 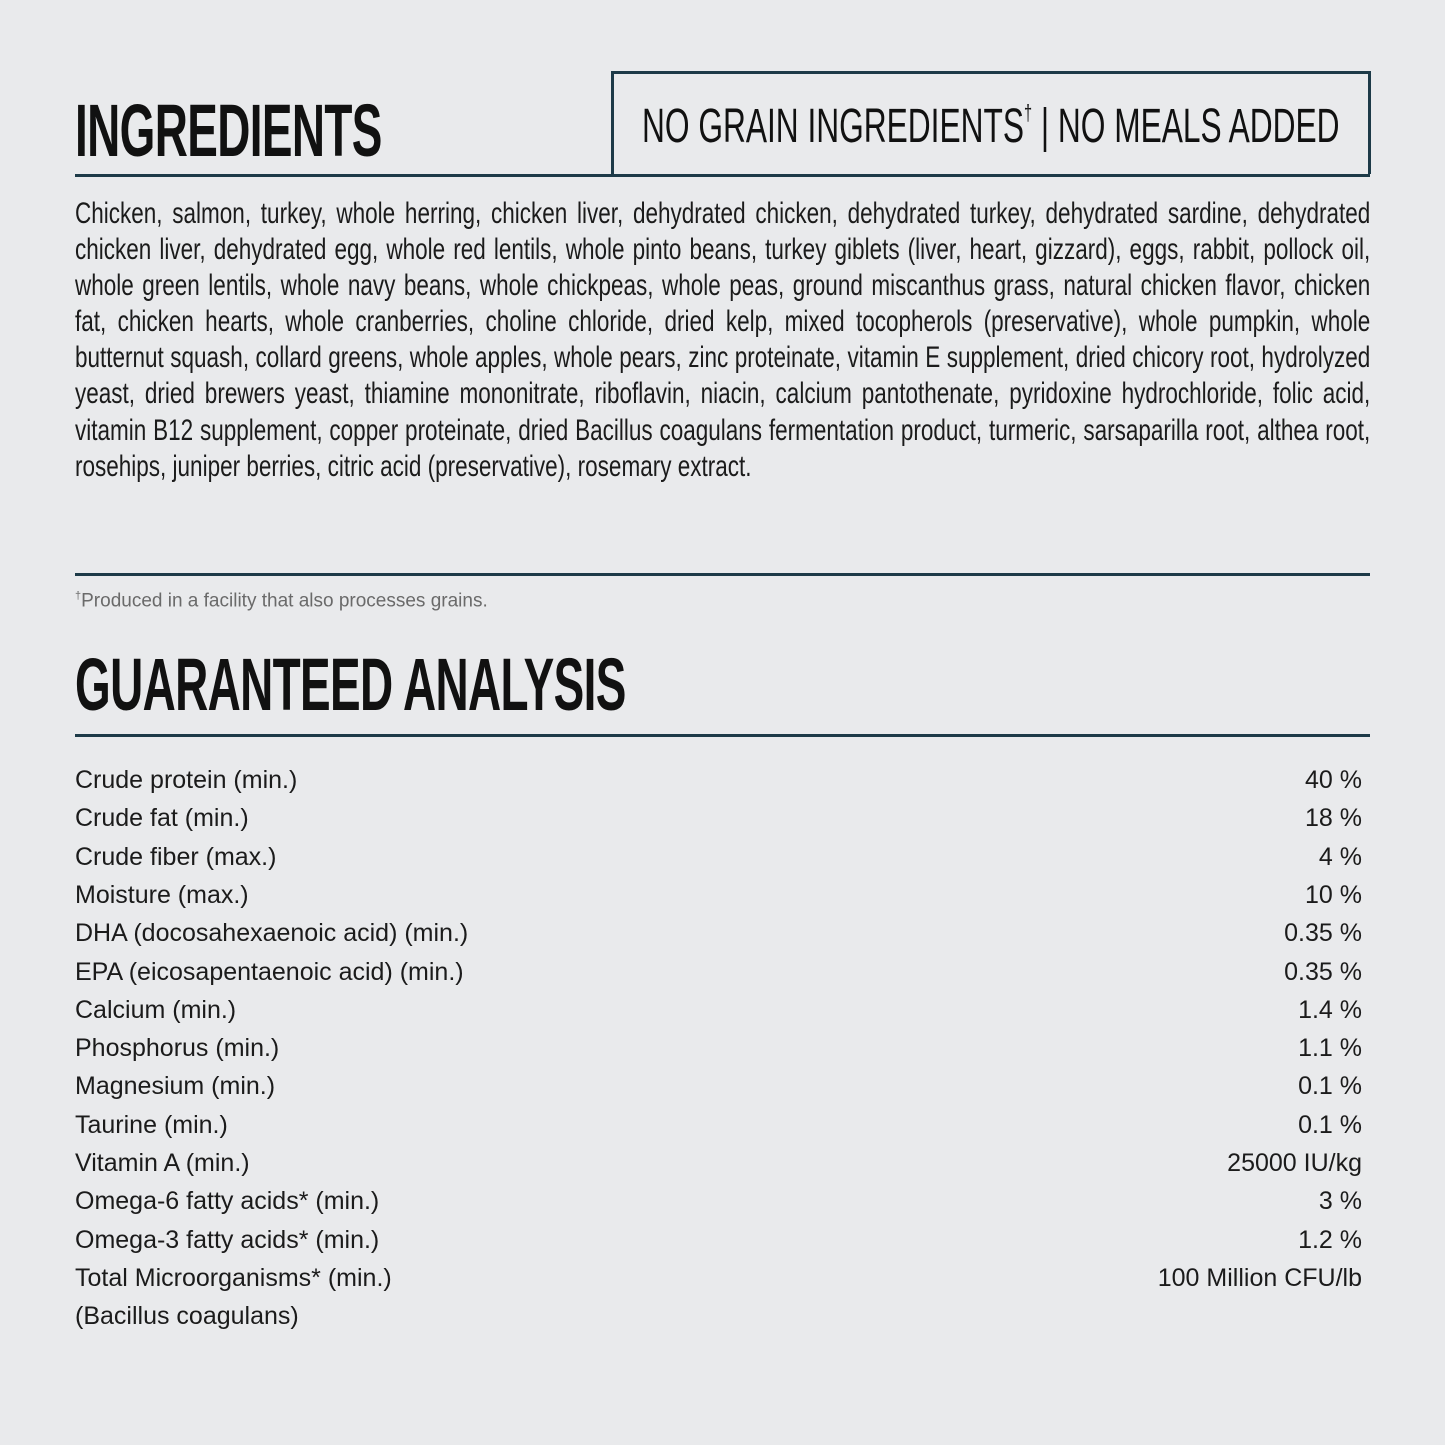 What do you see at coordinates (833, 126) in the screenshot?
I see `badge-text-part: NO GRAIN INGREDIENTS` at bounding box center [833, 126].